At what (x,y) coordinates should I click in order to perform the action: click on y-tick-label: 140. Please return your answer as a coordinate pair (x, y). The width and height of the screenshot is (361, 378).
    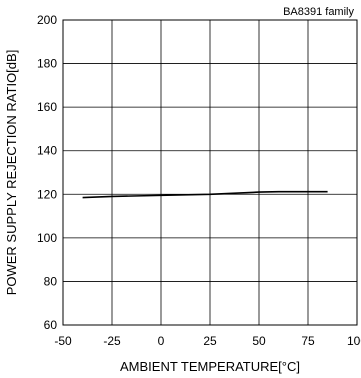
    Looking at the image, I should click on (47, 151).